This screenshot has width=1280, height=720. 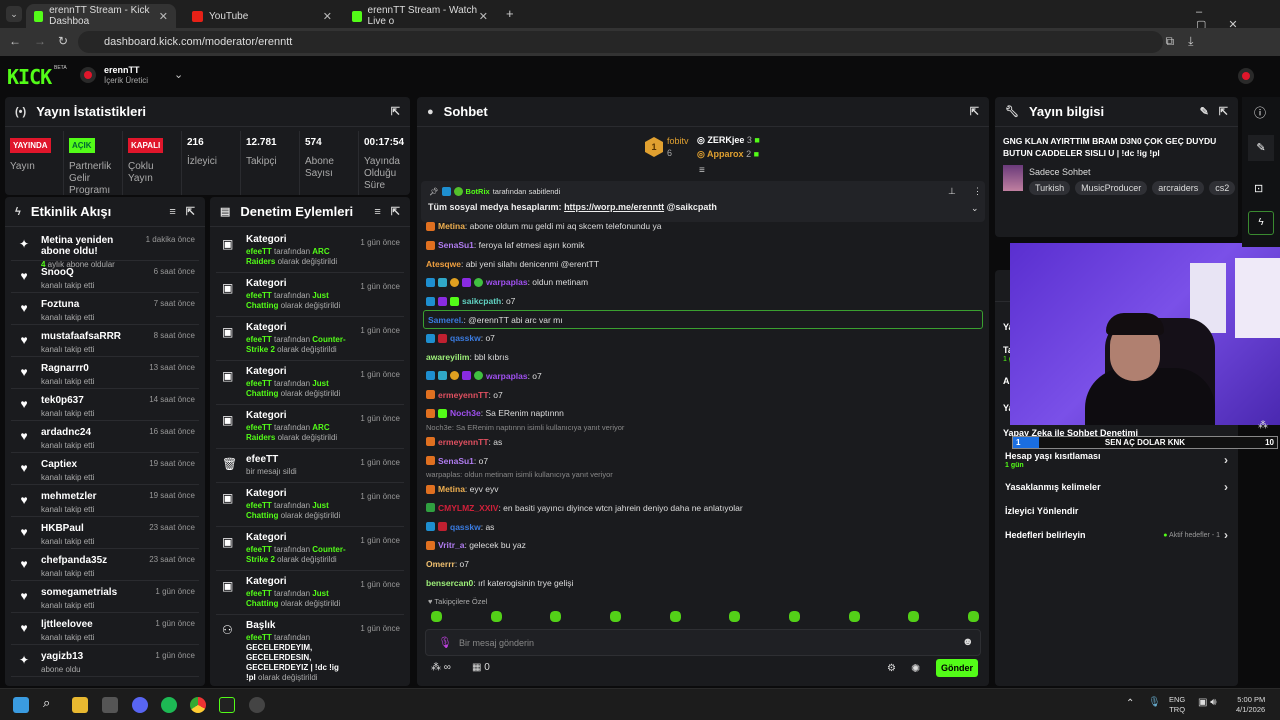 What do you see at coordinates (140, 705) in the screenshot?
I see `discord-icon` at bounding box center [140, 705].